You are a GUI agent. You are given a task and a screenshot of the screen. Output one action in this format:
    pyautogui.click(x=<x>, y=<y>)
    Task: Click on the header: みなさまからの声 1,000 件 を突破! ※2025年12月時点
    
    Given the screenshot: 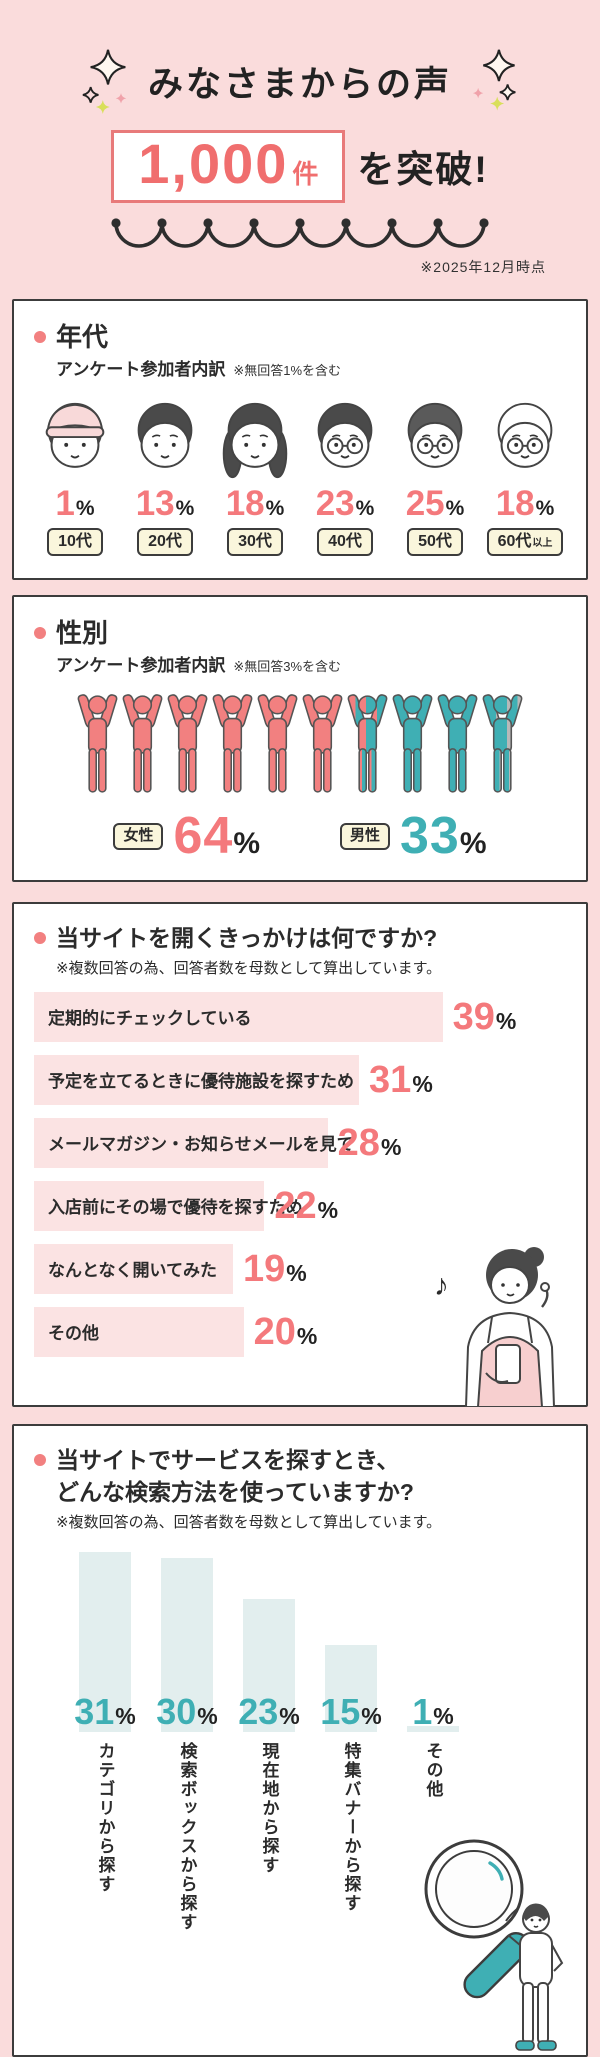 What is the action you would take?
    pyautogui.click(x=300, y=138)
    